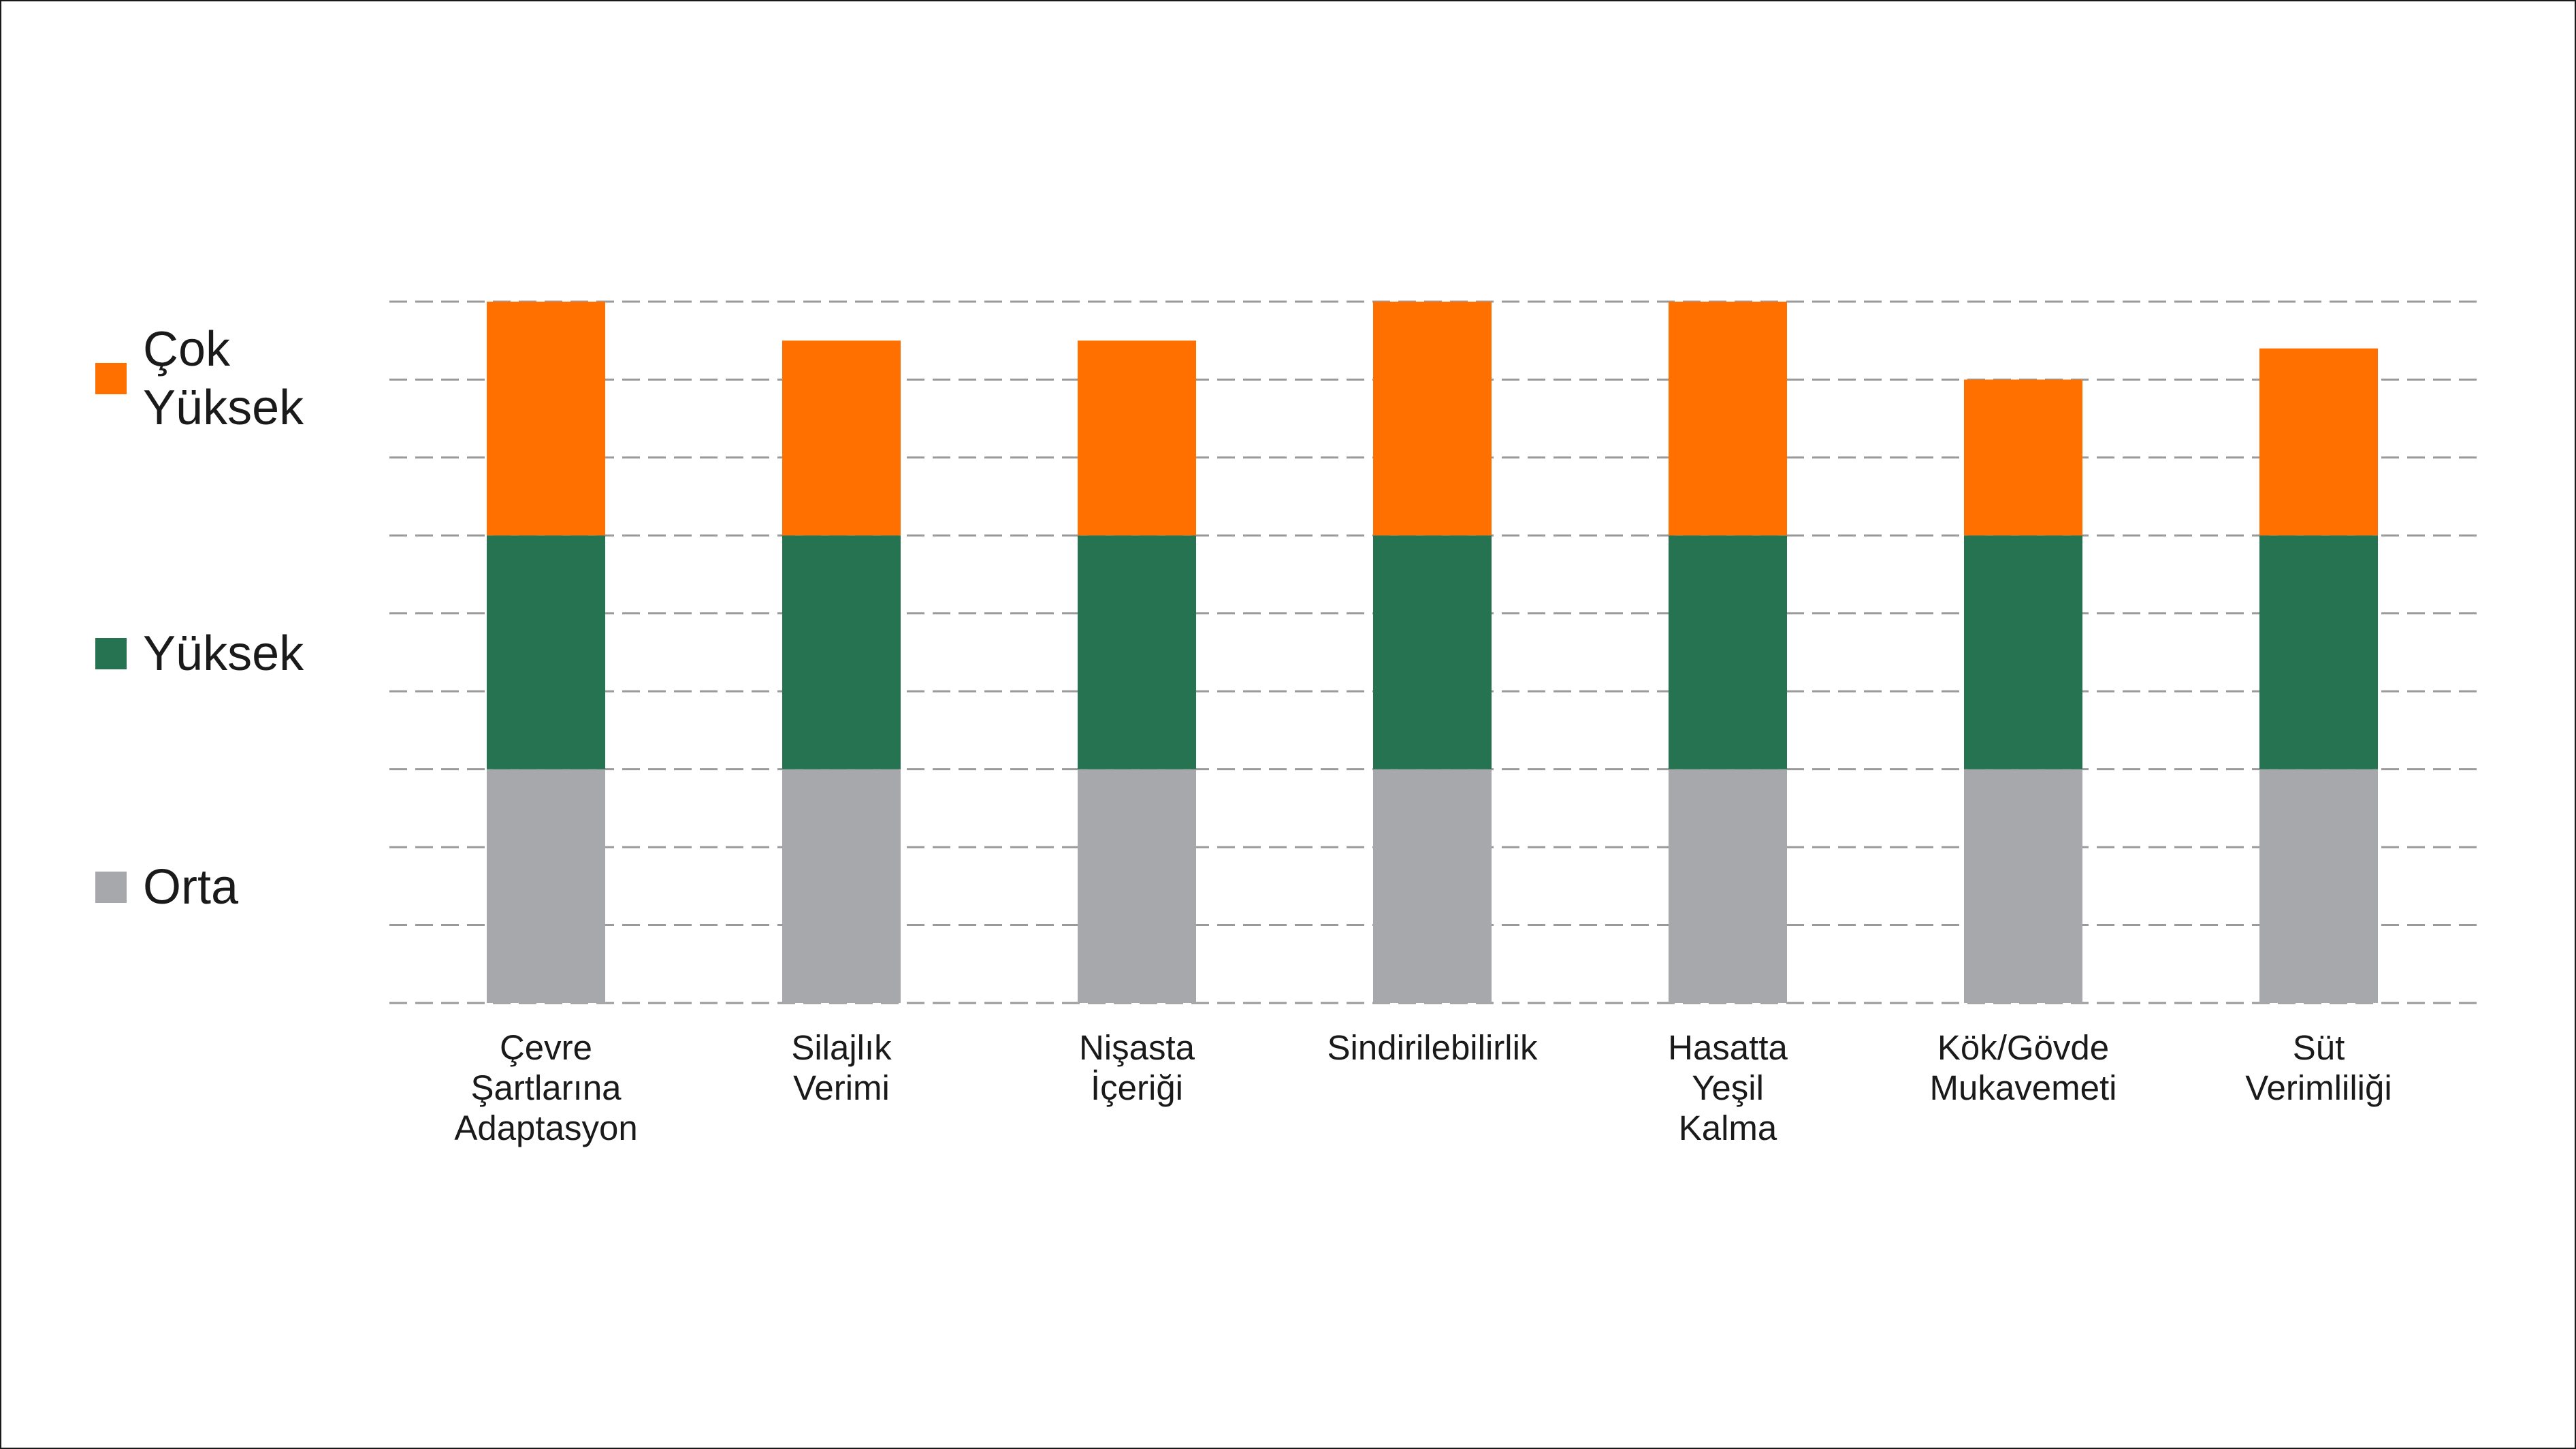 Image resolution: width=2576 pixels, height=1449 pixels. What do you see at coordinates (1137, 886) in the screenshot?
I see `bar-nisasta-icerigi-orta` at bounding box center [1137, 886].